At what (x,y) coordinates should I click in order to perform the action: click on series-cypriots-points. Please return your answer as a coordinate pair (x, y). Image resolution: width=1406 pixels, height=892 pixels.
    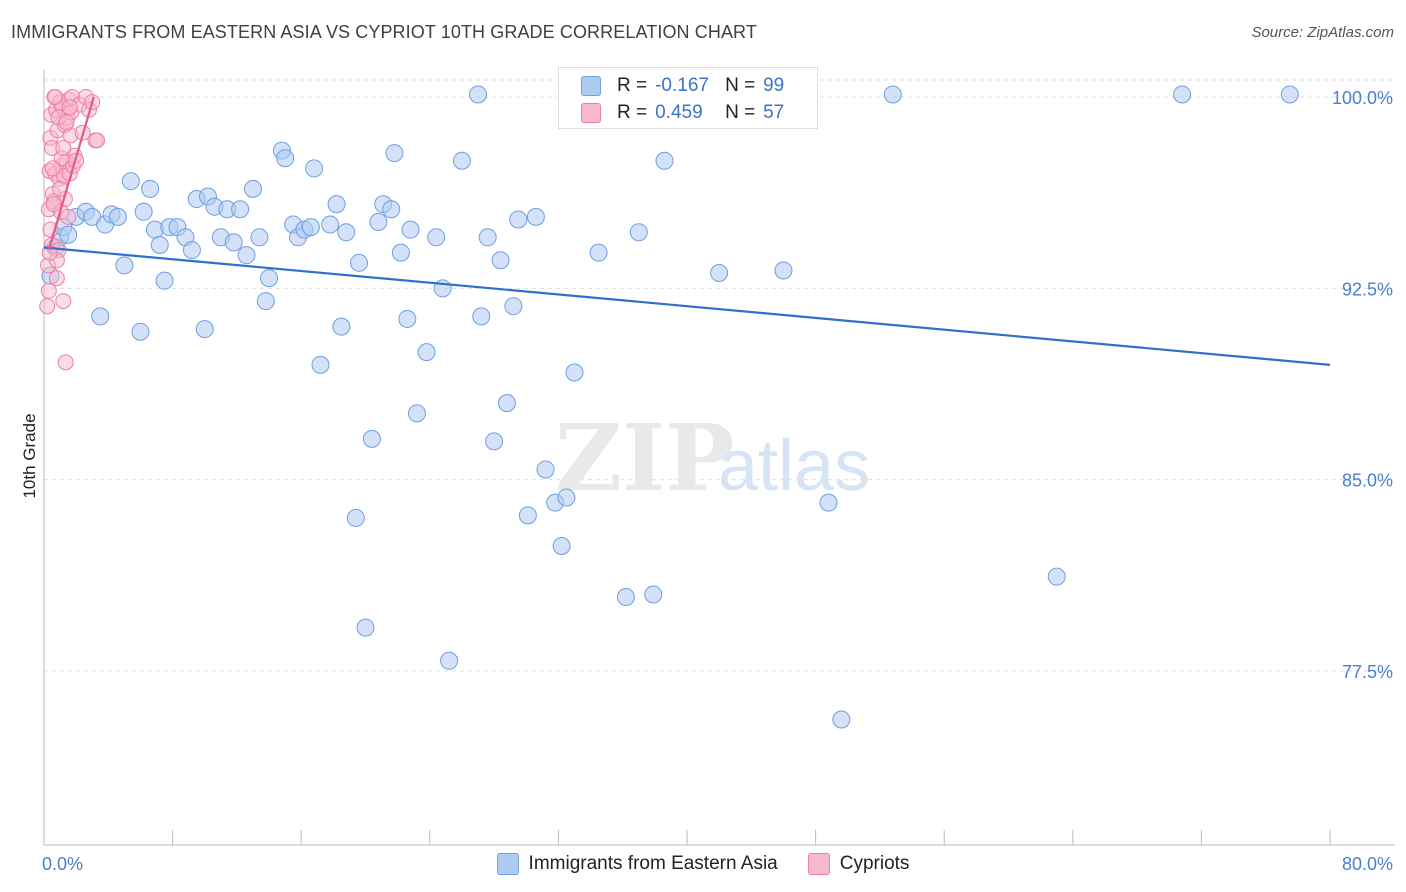
    Looking at the image, I should click on (72, 230).